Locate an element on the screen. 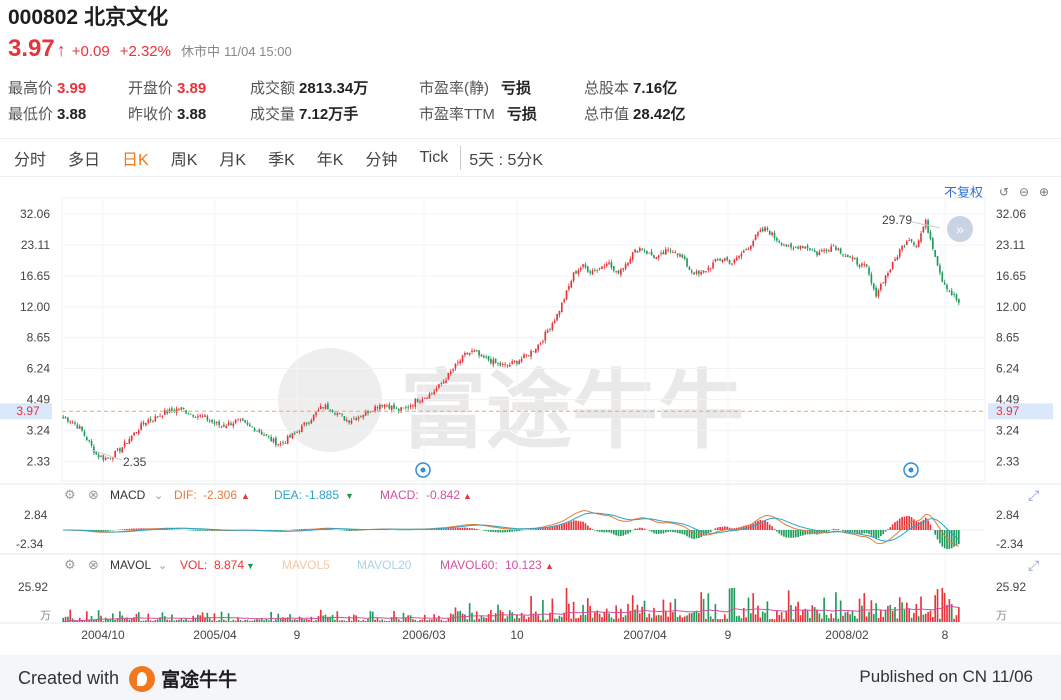 This screenshot has width=1061, height=700. tab-intraday: 分时 is located at coordinates (30, 160).